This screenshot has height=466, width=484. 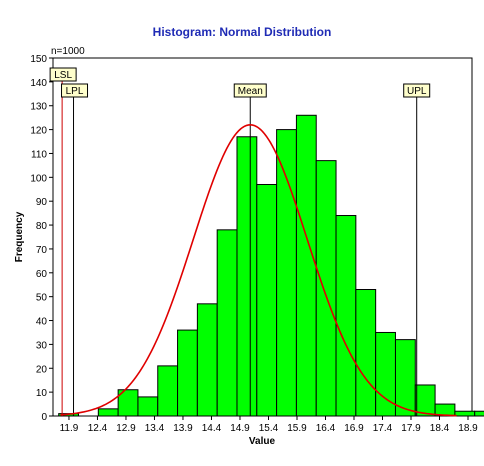 I want to click on y-tick-label: 20, so click(x=42, y=369).